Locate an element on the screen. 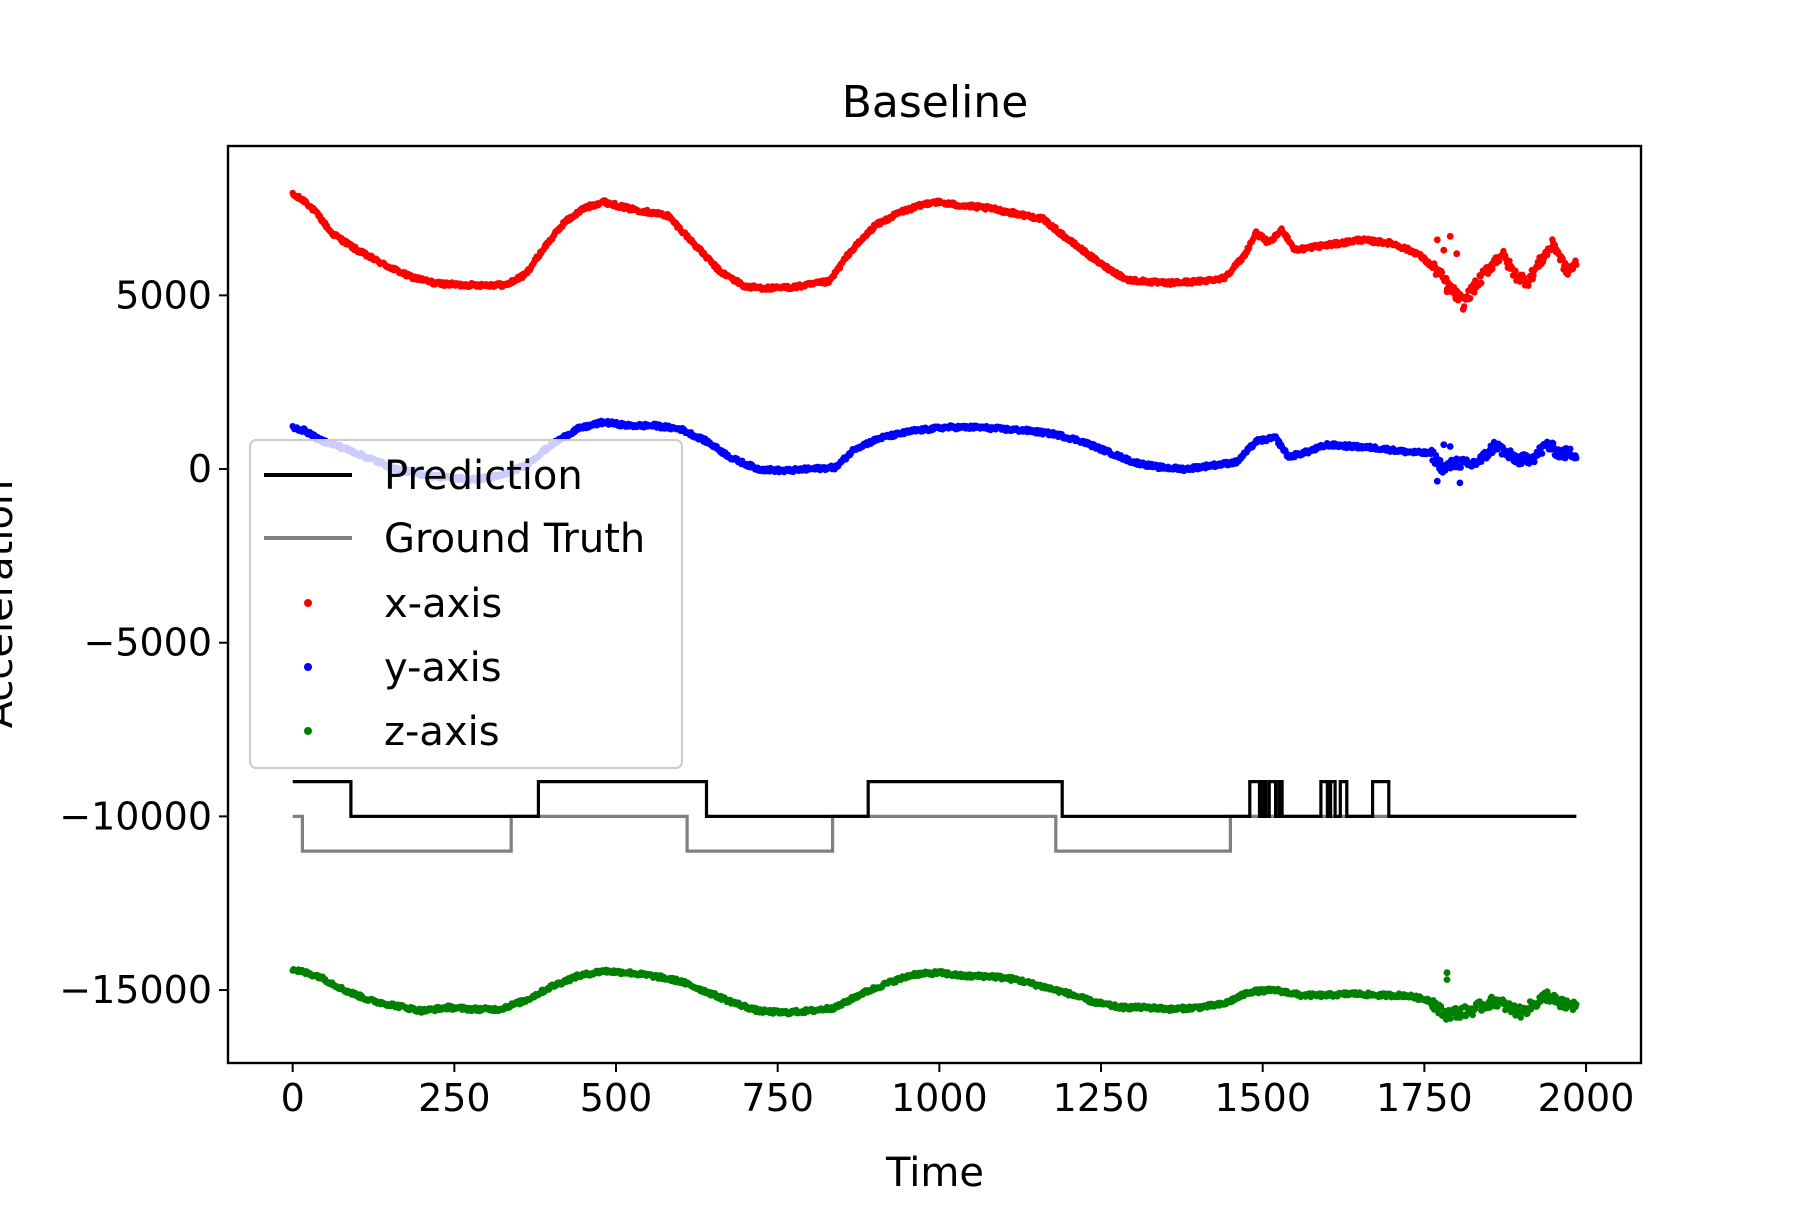 The image size is (1800, 1205). legend-z-axis-label: z-axis is located at coordinates (442, 732).